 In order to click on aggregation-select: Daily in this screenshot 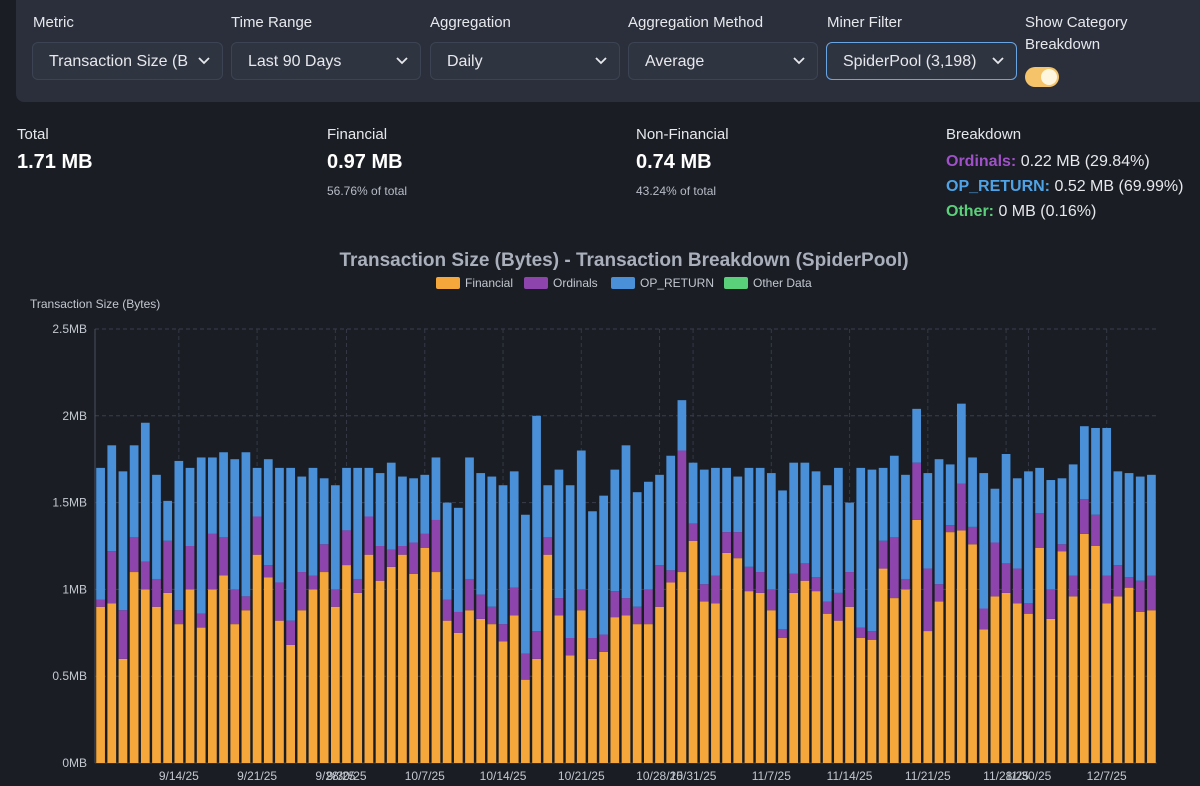, I will do `click(525, 61)`.